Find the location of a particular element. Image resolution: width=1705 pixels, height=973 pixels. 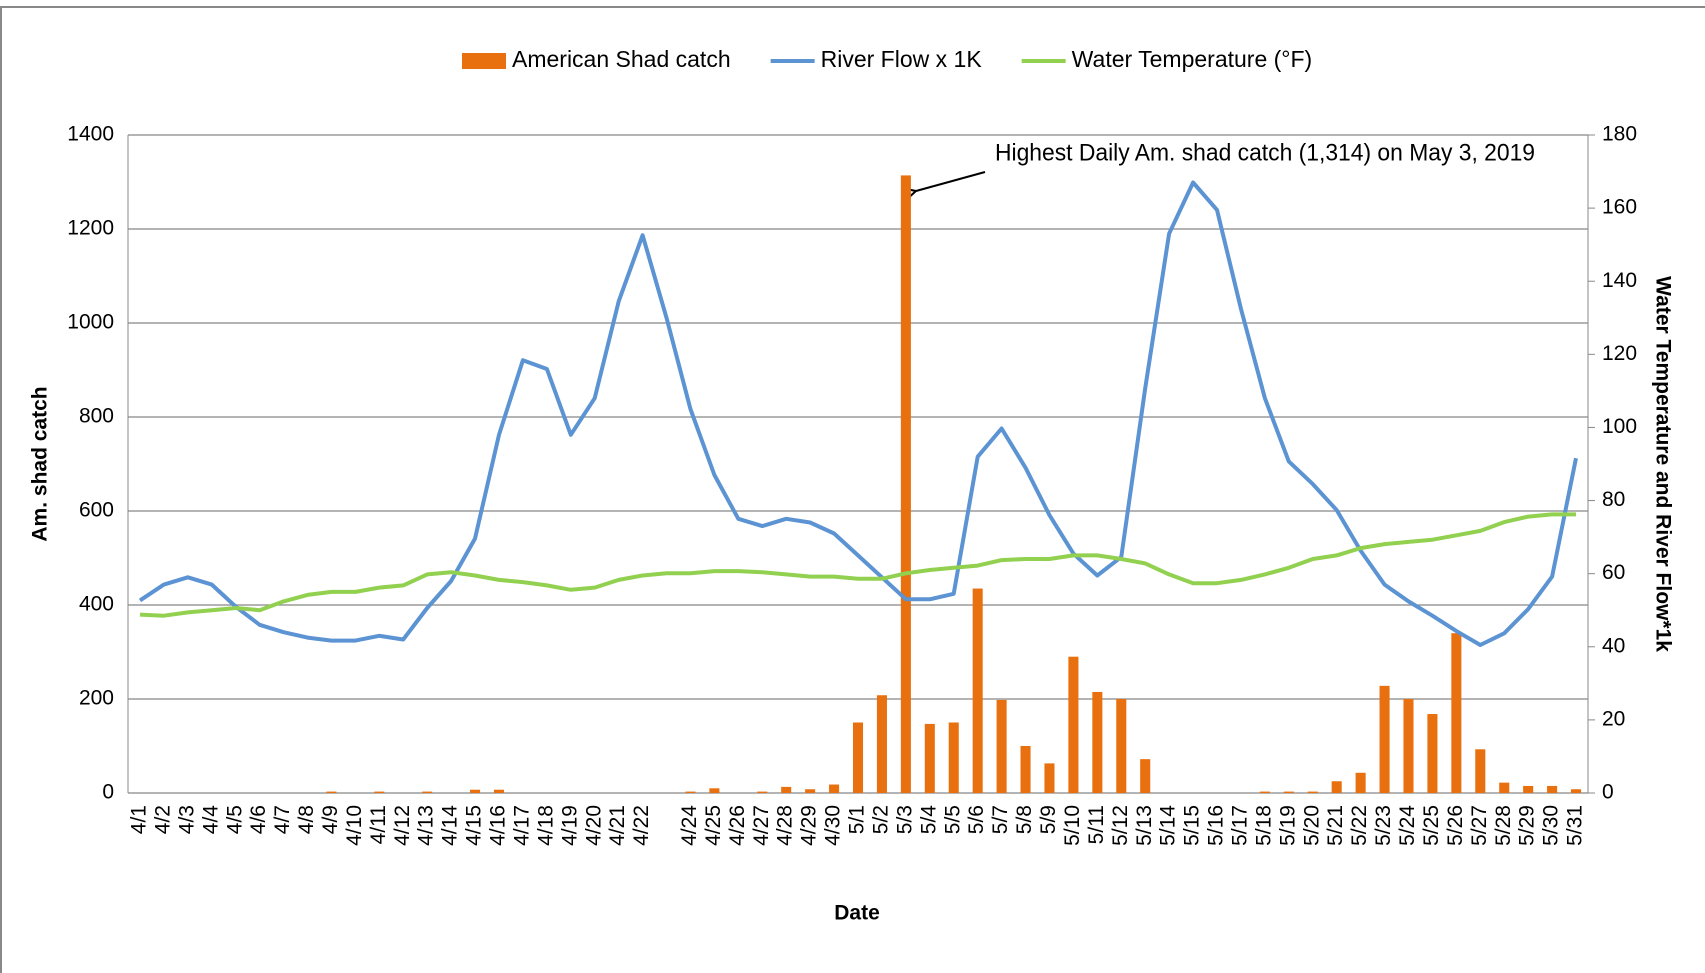

line is located at coordinates (857, 565).